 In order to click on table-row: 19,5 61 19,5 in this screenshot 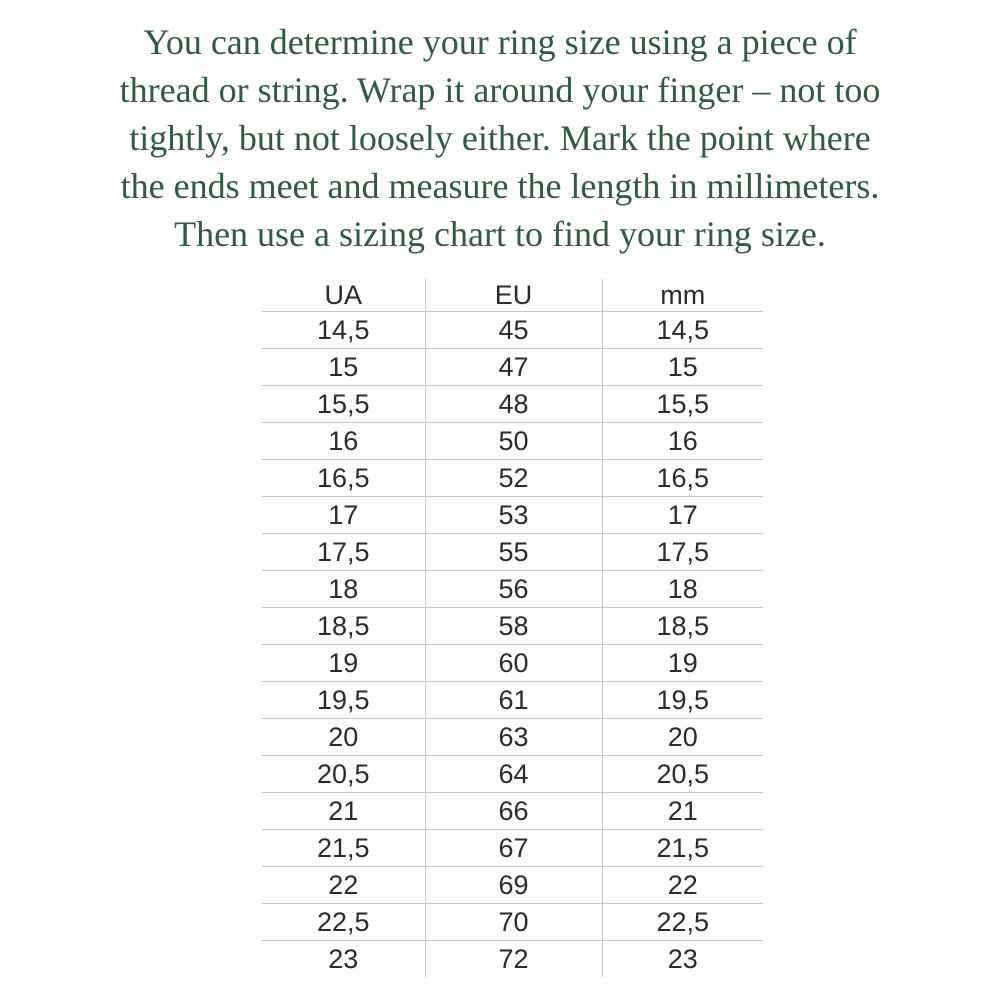, I will do `click(512, 700)`.